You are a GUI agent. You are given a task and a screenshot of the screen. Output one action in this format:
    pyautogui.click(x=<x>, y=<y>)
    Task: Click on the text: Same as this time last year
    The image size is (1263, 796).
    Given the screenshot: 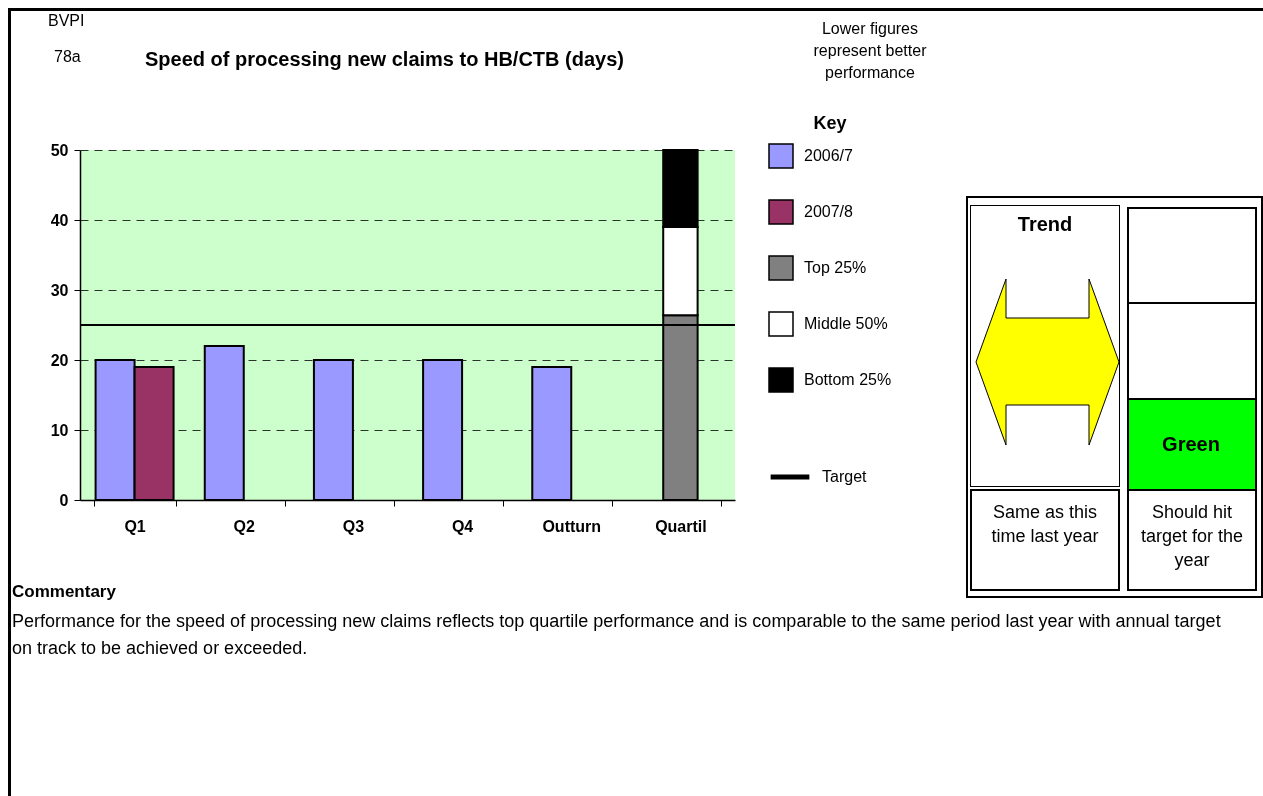 What is the action you would take?
    pyautogui.click(x=1045, y=524)
    